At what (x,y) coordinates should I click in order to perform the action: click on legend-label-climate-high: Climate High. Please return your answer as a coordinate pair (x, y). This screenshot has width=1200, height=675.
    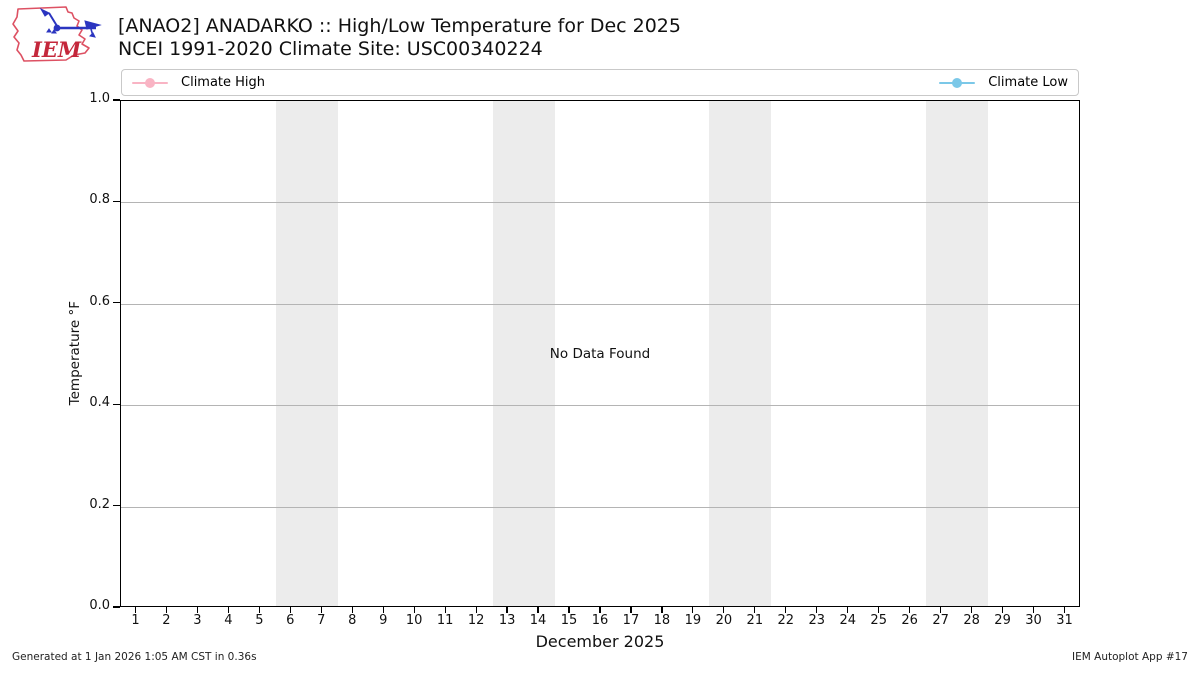
    Looking at the image, I should click on (223, 82).